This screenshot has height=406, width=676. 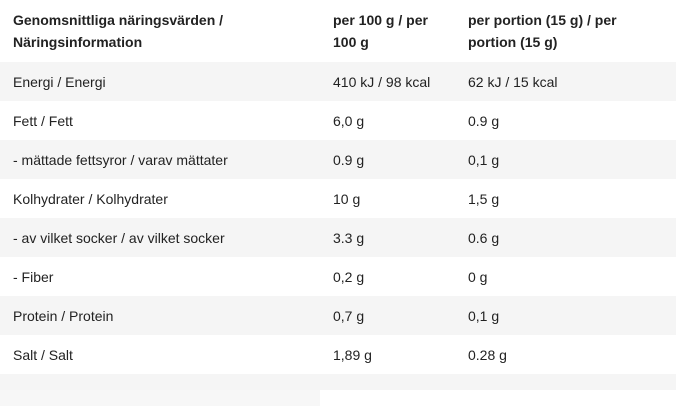 What do you see at coordinates (120, 159) in the screenshot?
I see `nutrient-name: - mättade fettsyror / varav mättater` at bounding box center [120, 159].